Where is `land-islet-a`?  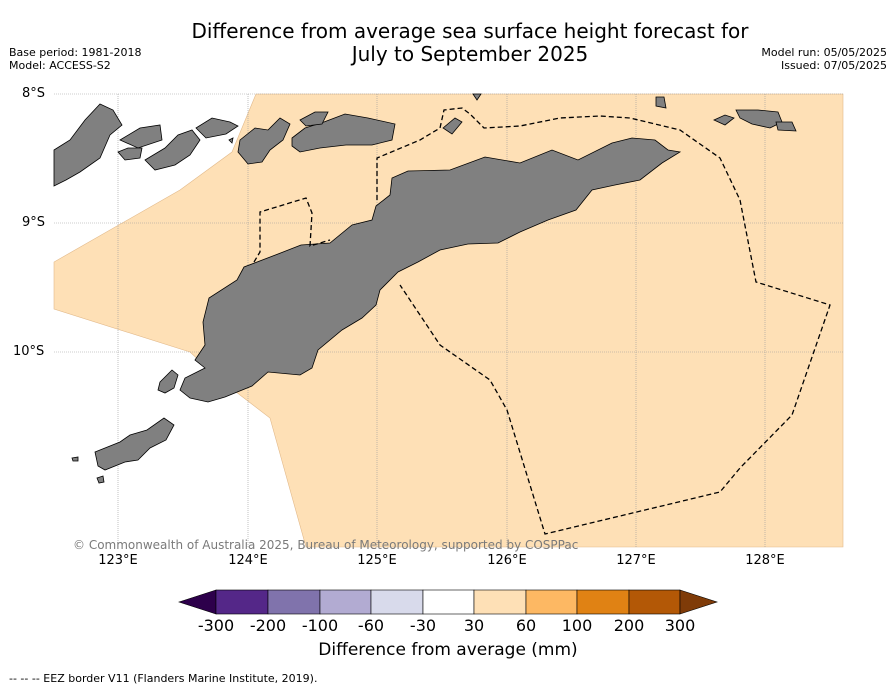
land-islet-a is located at coordinates (452, 126).